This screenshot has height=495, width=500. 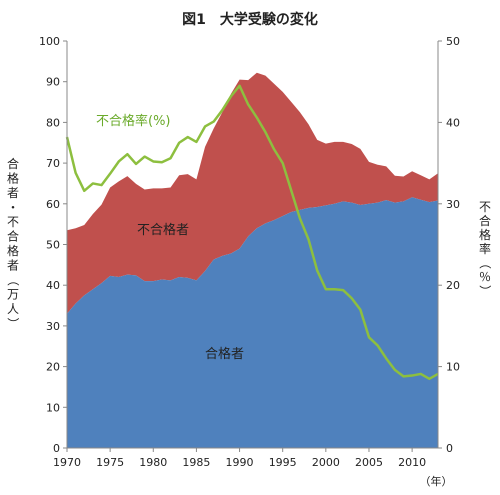 I want to click on y-left-tick-label: 100, so click(x=49, y=41).